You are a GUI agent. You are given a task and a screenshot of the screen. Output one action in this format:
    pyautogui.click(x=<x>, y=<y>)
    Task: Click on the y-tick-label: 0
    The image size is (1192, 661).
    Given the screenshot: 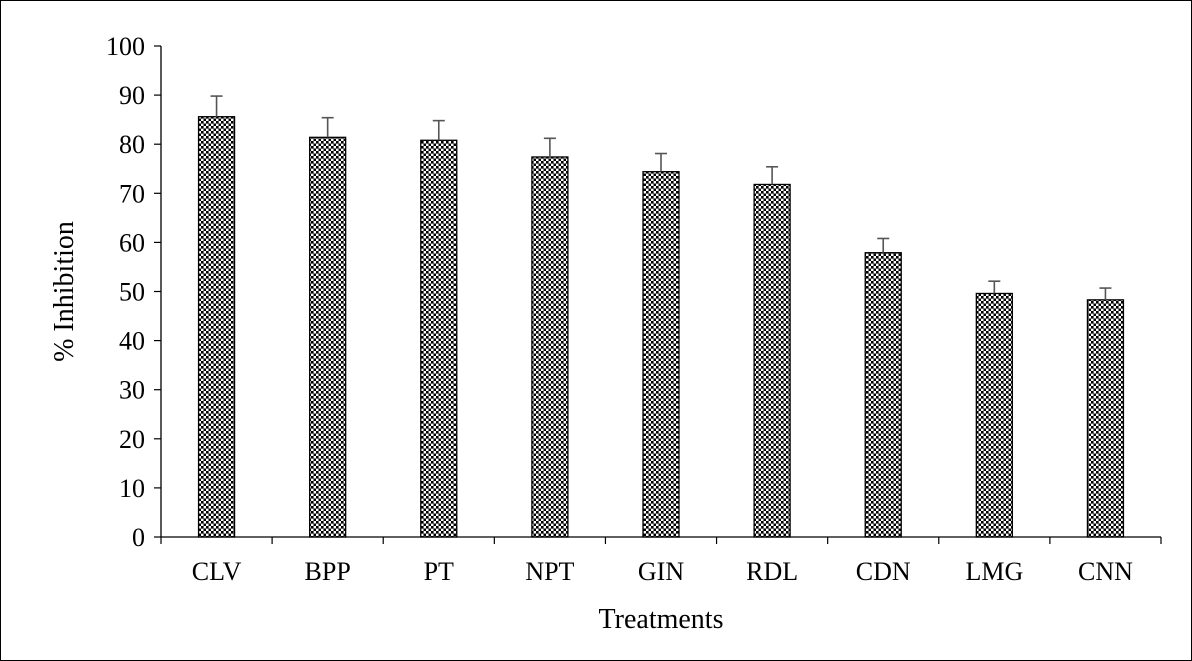 What is the action you would take?
    pyautogui.click(x=138, y=537)
    